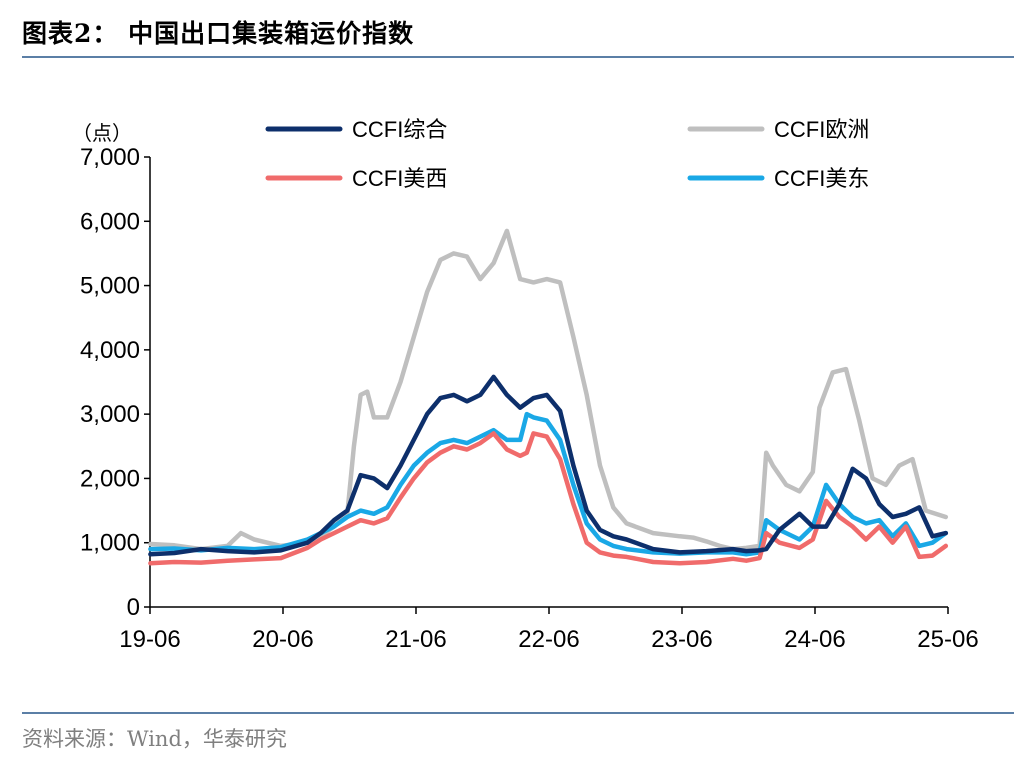 Image resolution: width=1036 pixels, height=760 pixels. Describe the element at coordinates (102, 133) in the screenshot. I see `y-axis-unit: （点）` at that location.